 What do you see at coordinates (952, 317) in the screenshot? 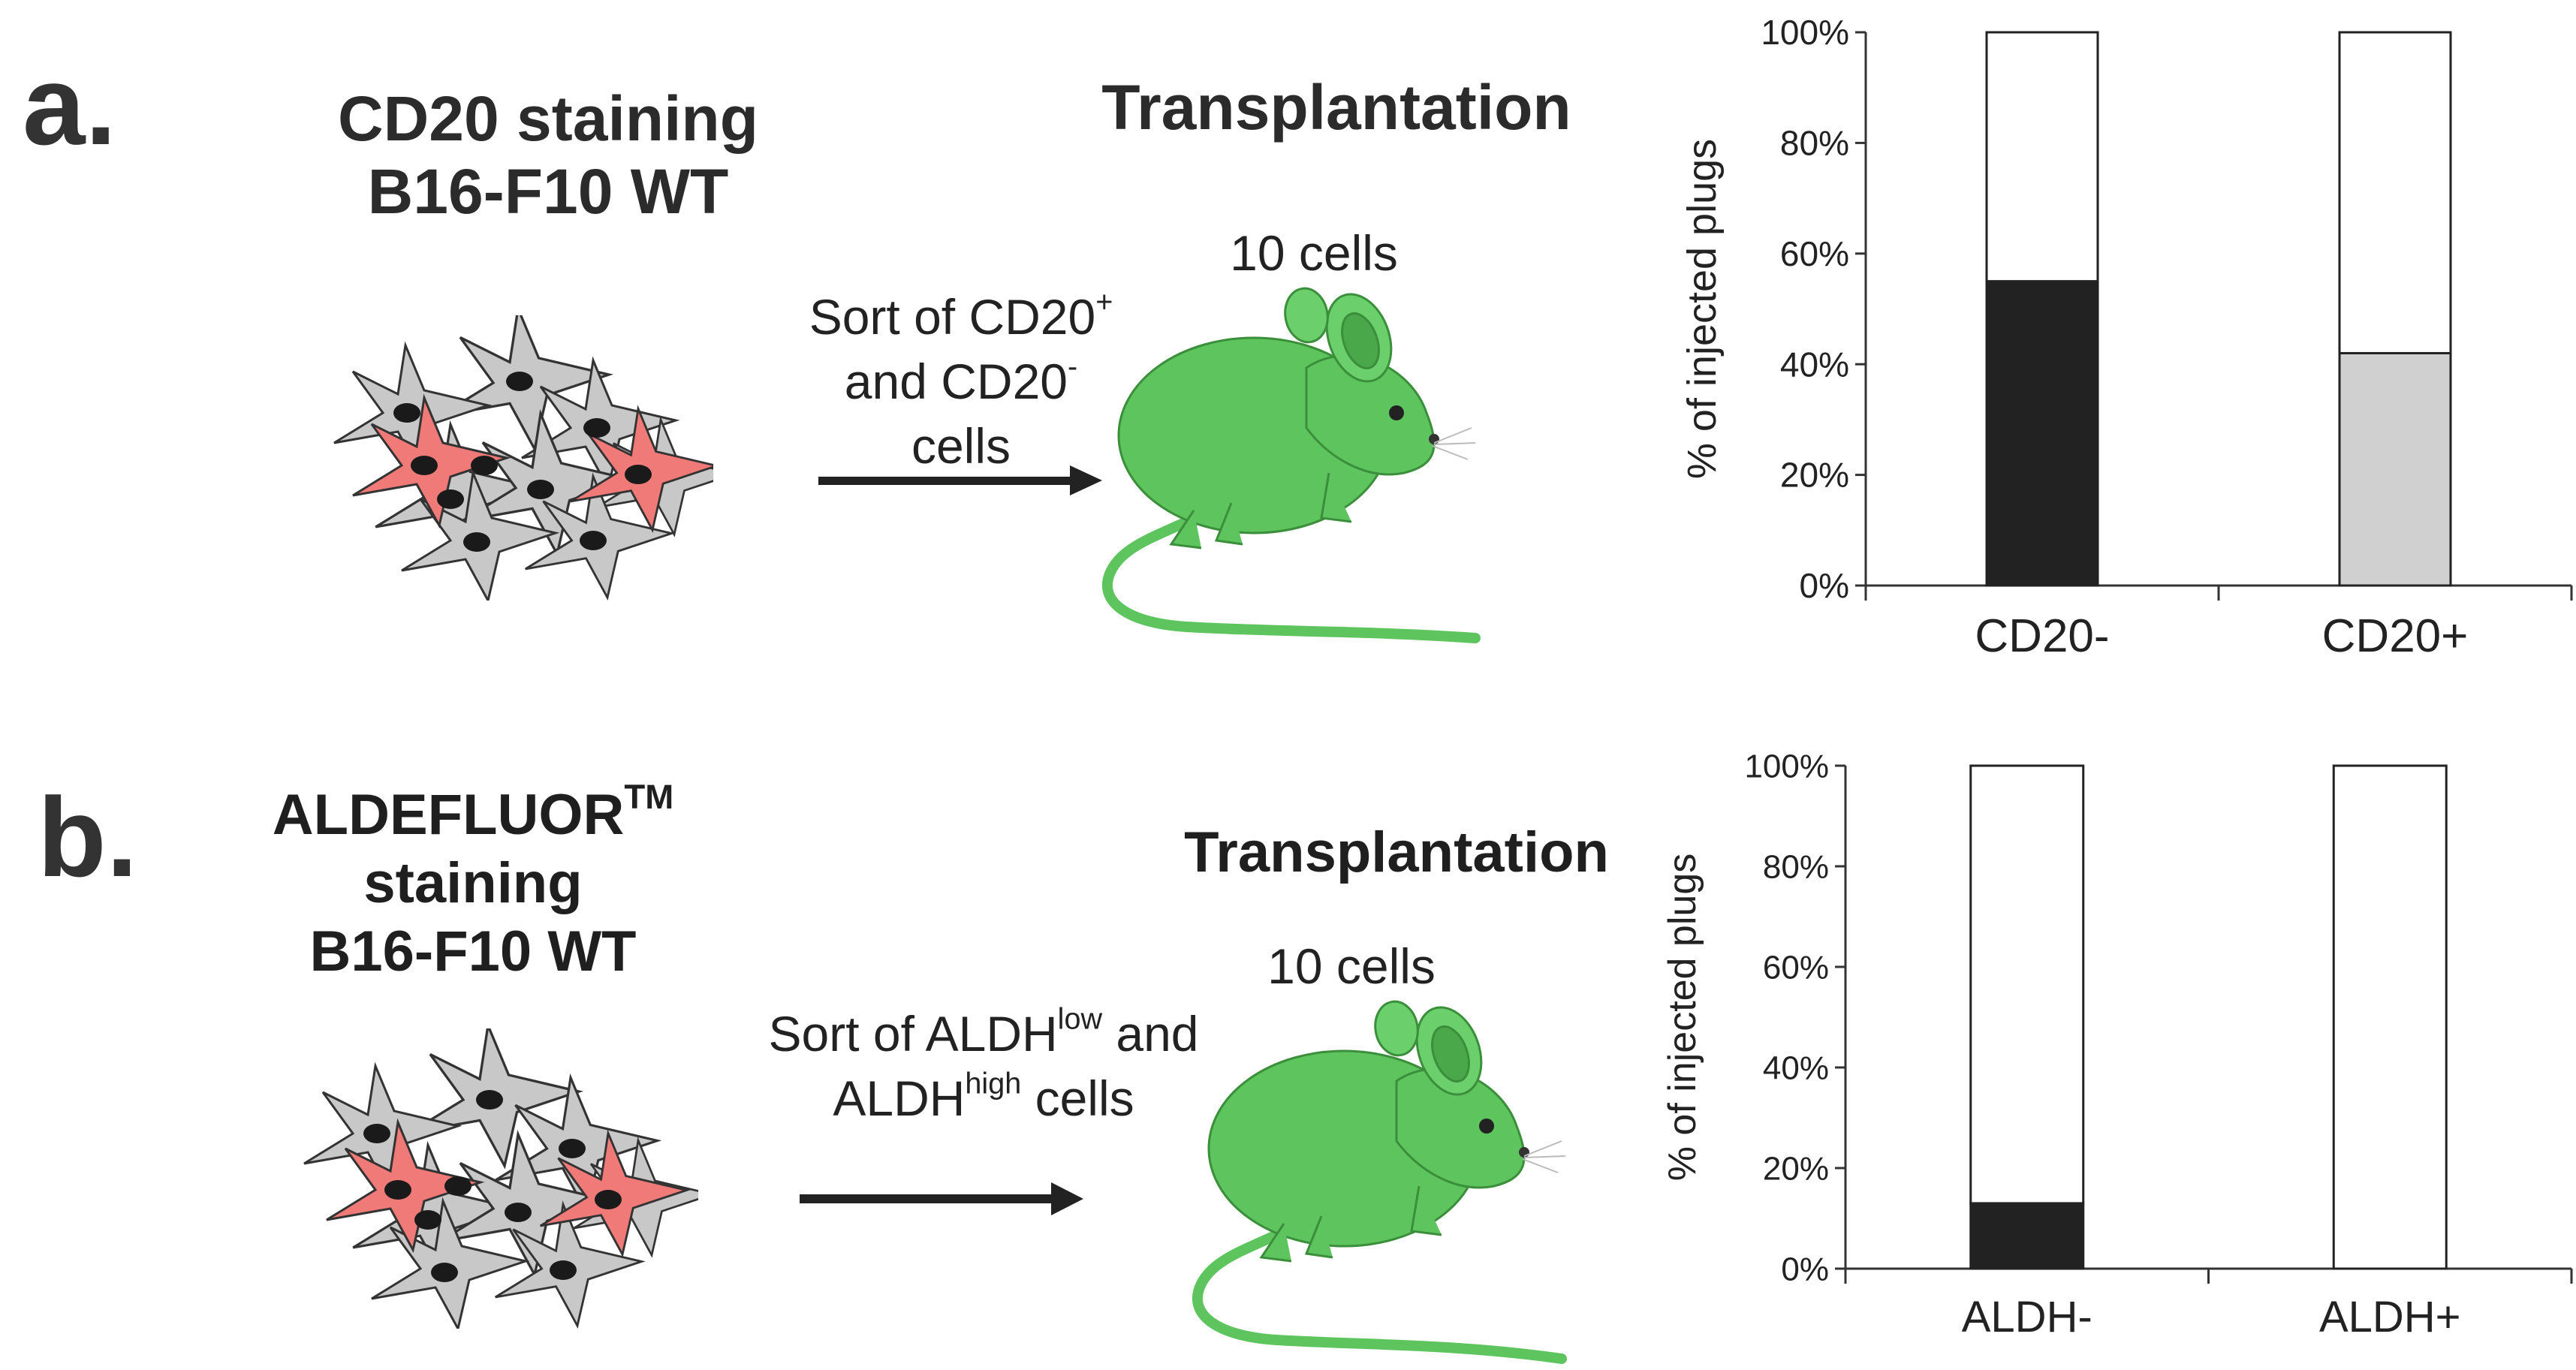
I see `panel-a-sort-line1: Sort of CD20` at bounding box center [952, 317].